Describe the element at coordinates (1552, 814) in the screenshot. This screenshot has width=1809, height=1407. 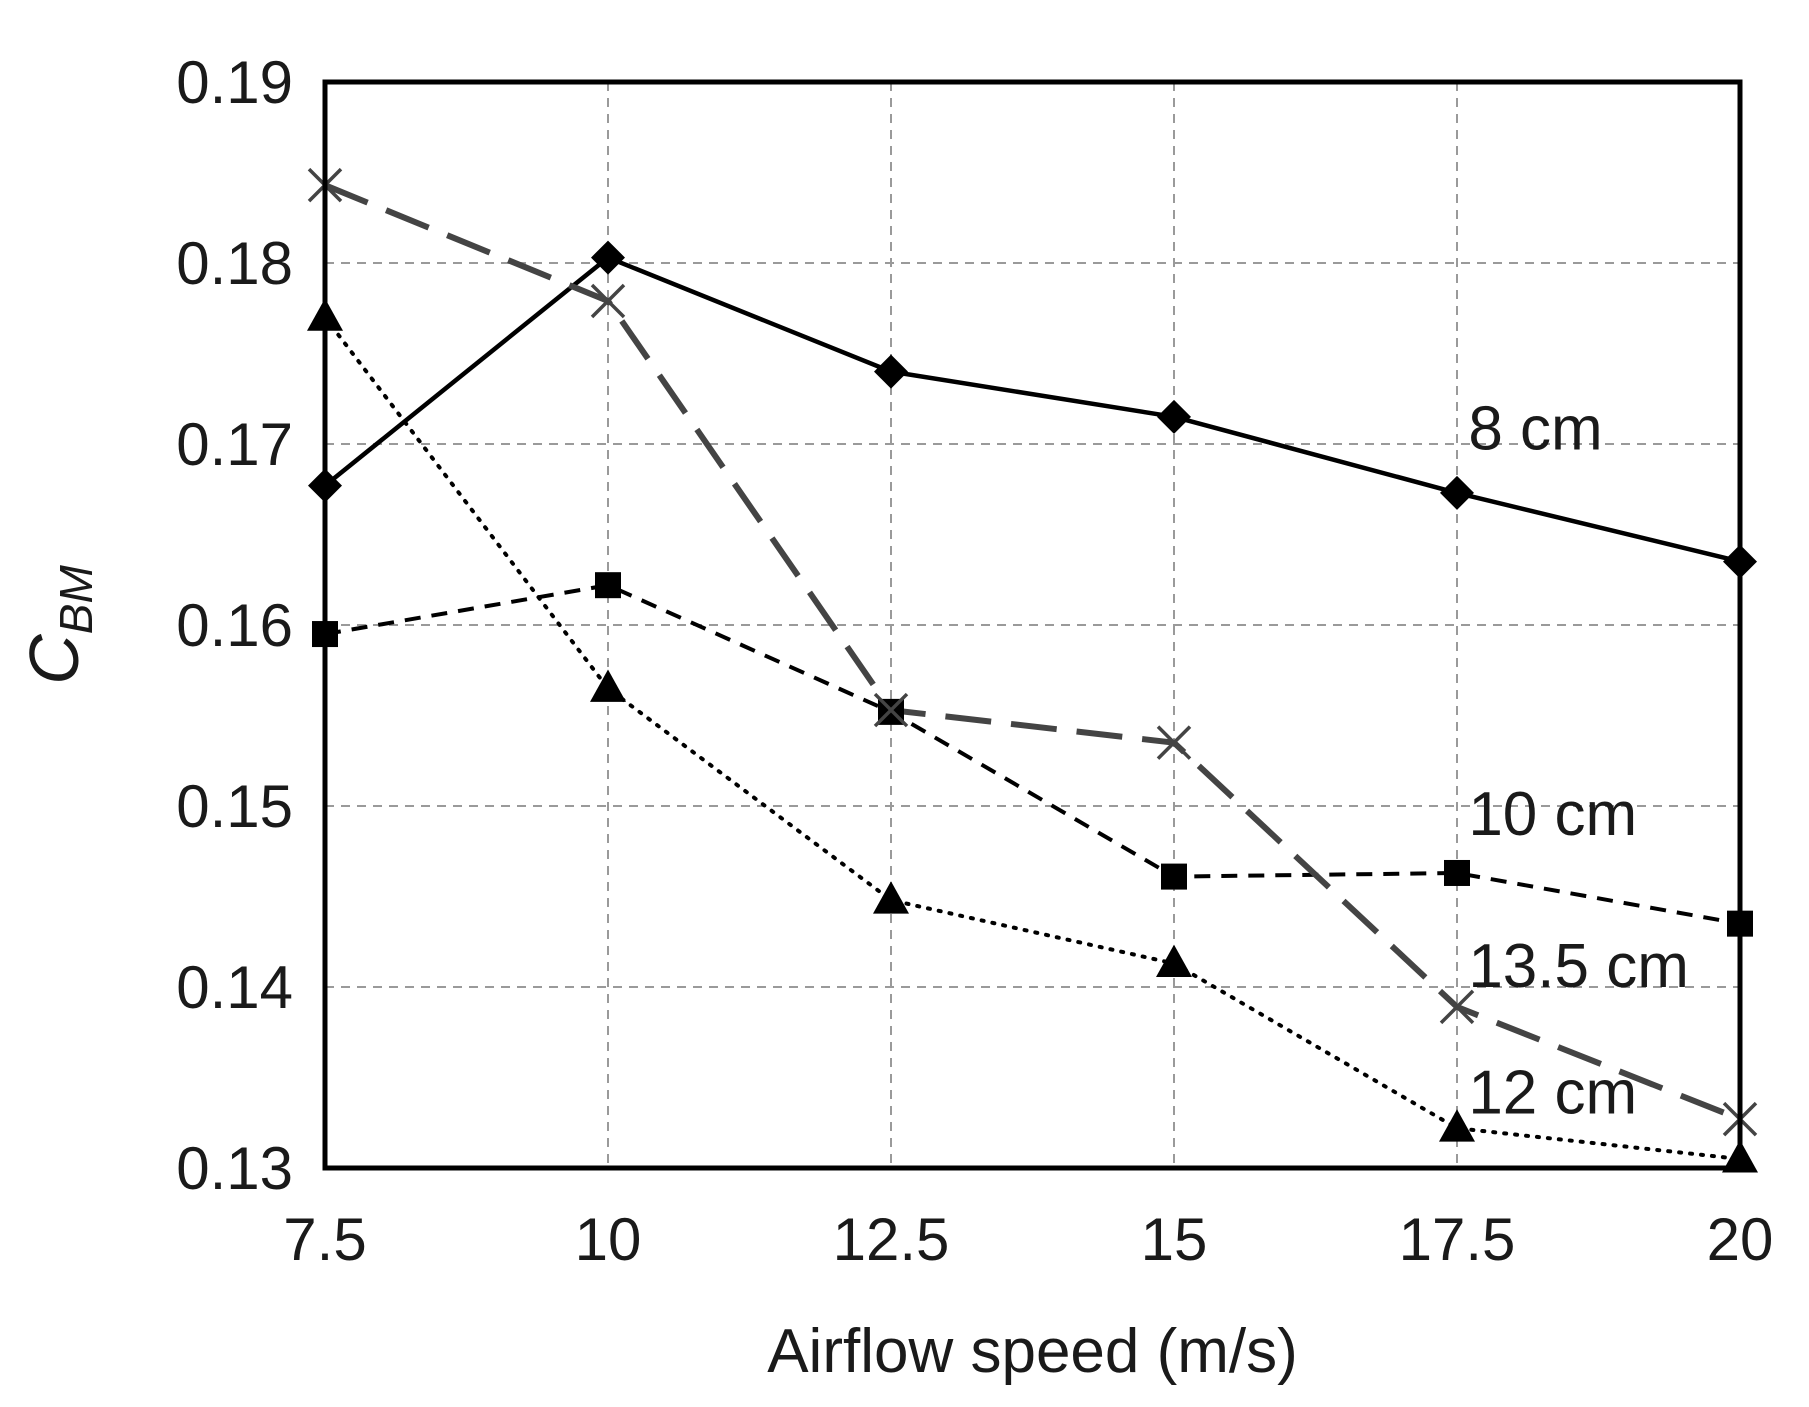
I see `series-label: 10 cm` at that location.